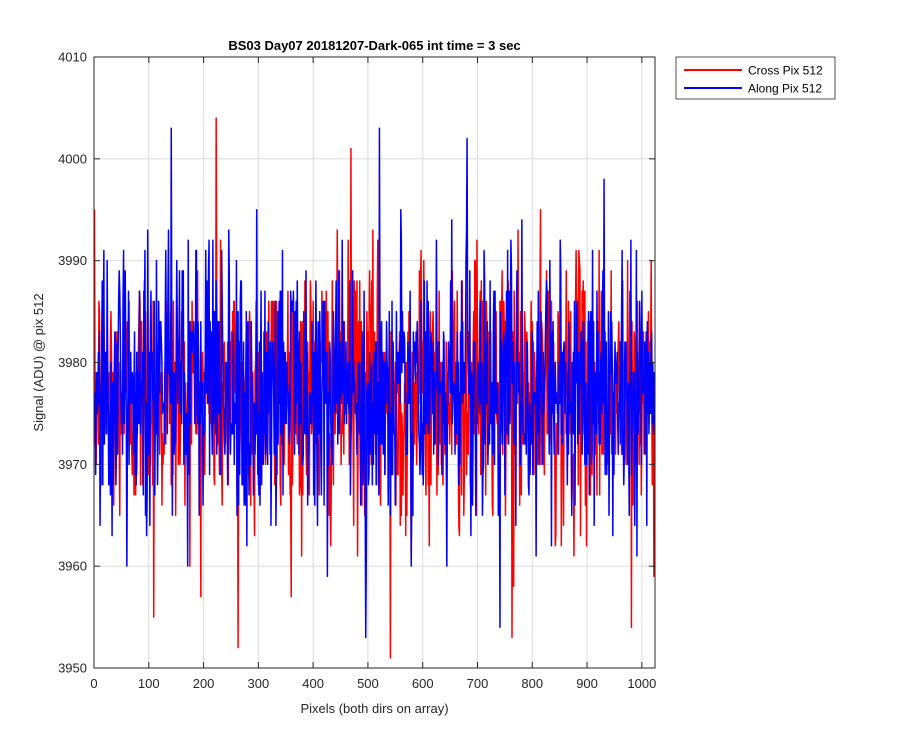  Describe the element at coordinates (587, 683) in the screenshot. I see `x-tick-label: 900` at that location.